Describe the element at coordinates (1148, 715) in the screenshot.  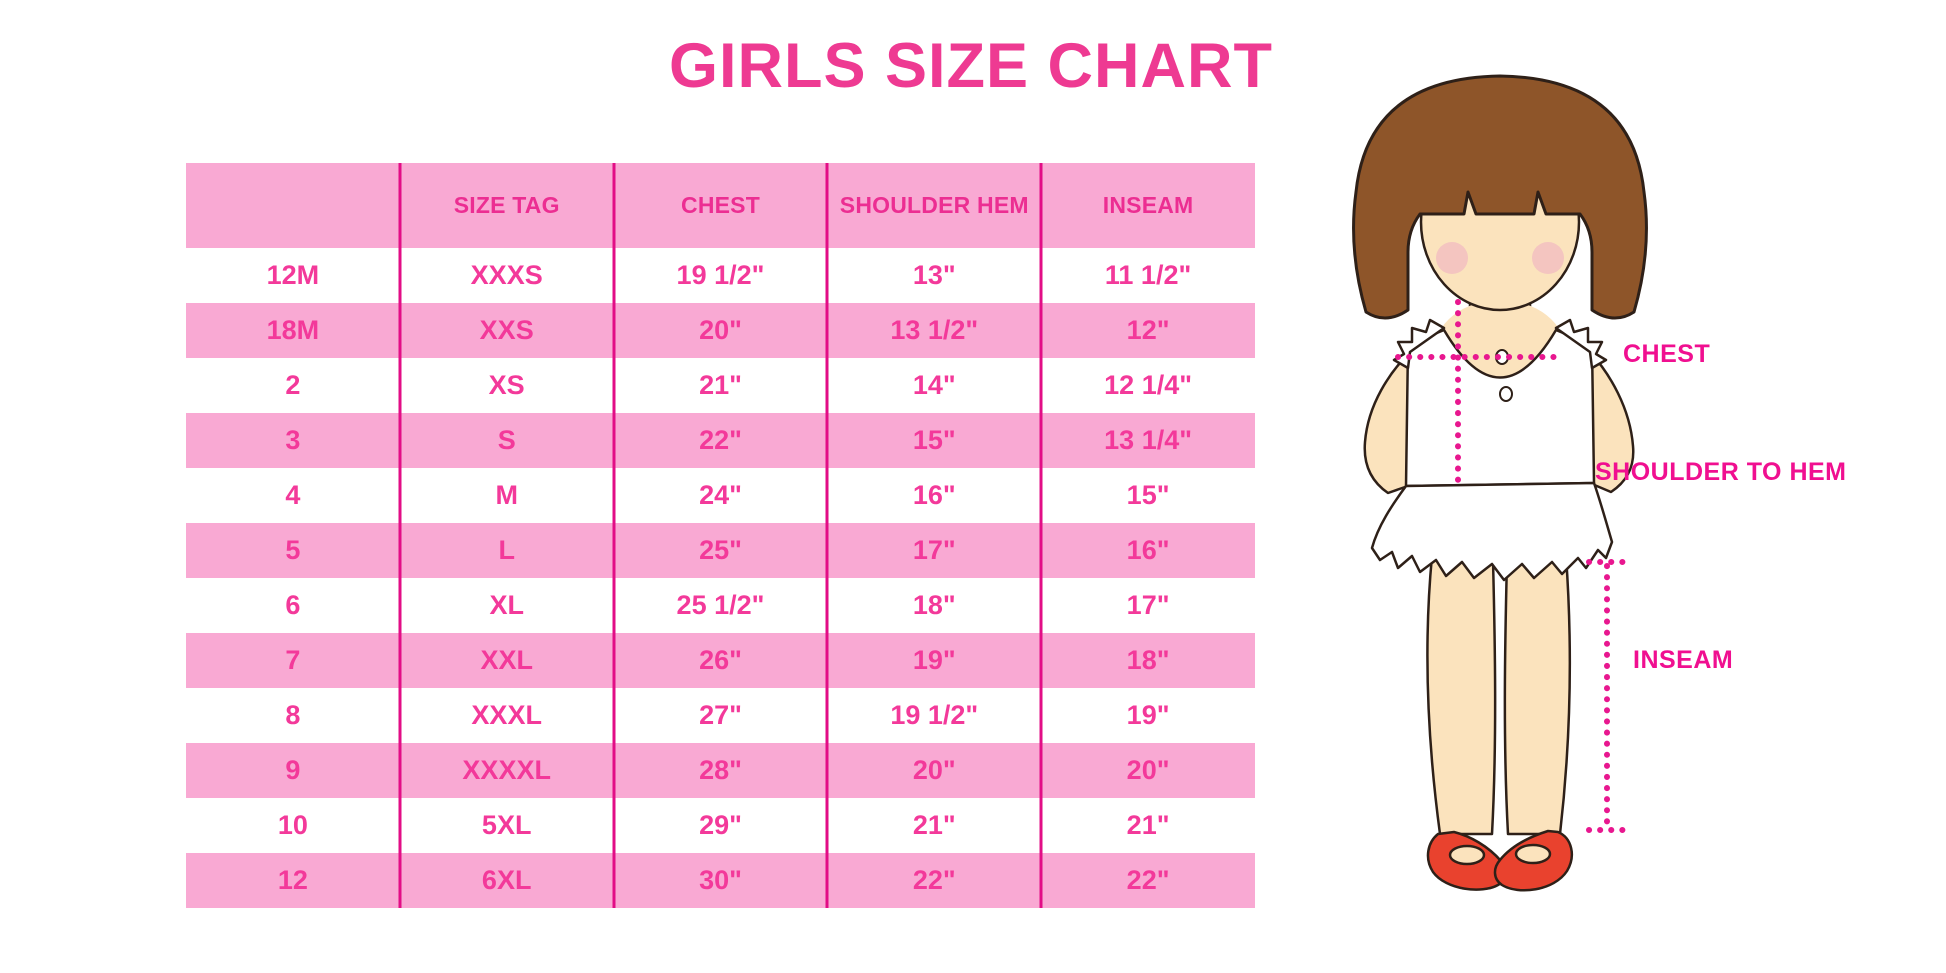
I see `table-cell-inseam: 19"` at that location.